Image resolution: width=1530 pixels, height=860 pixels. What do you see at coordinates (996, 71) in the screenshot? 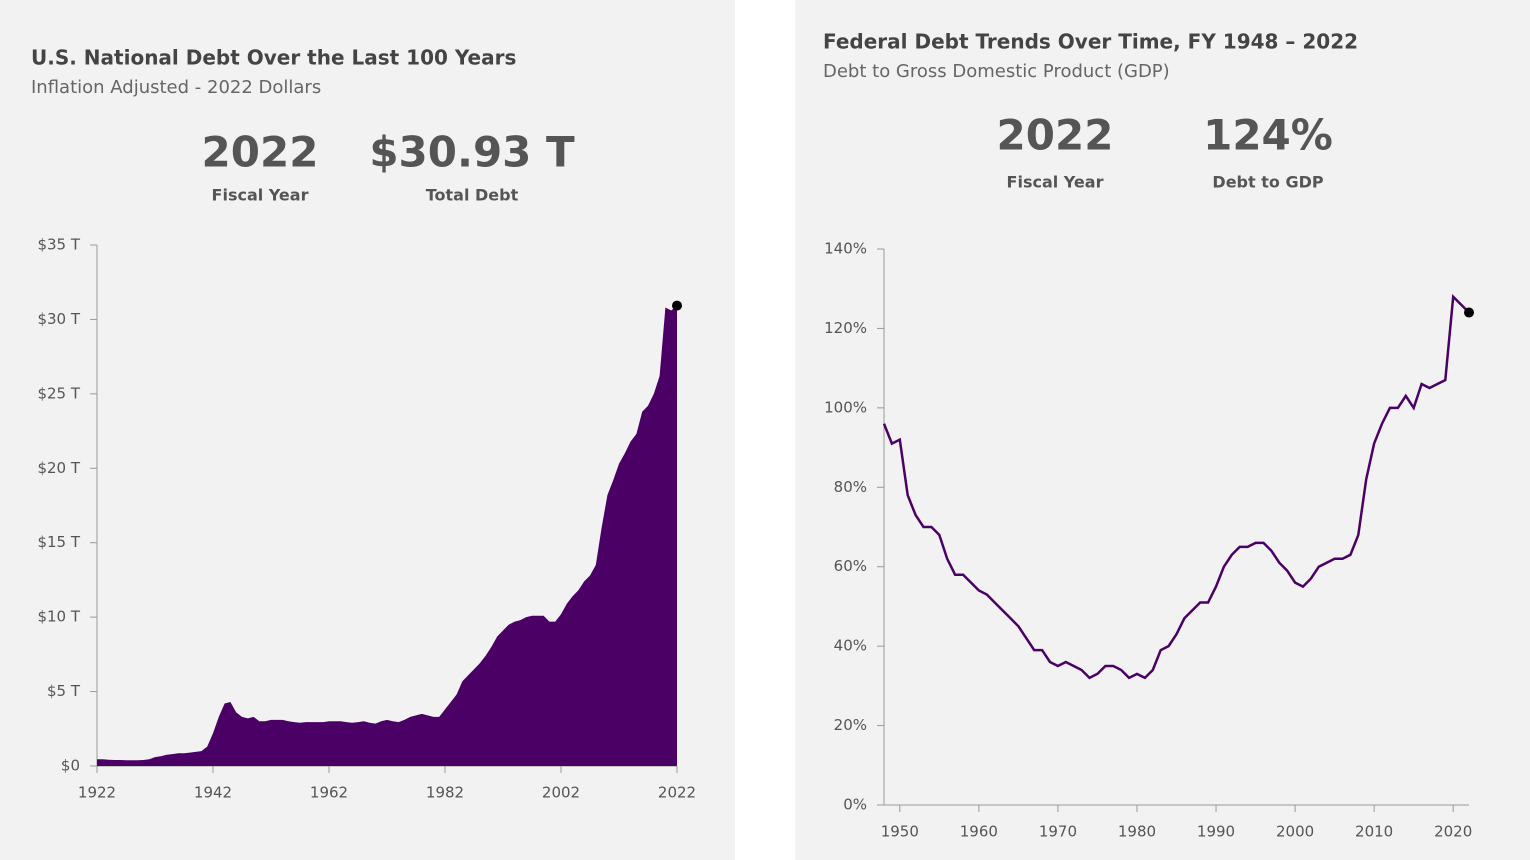
I see `chart-subtitle: Debt to Gross Domestic Product (GDP)` at bounding box center [996, 71].